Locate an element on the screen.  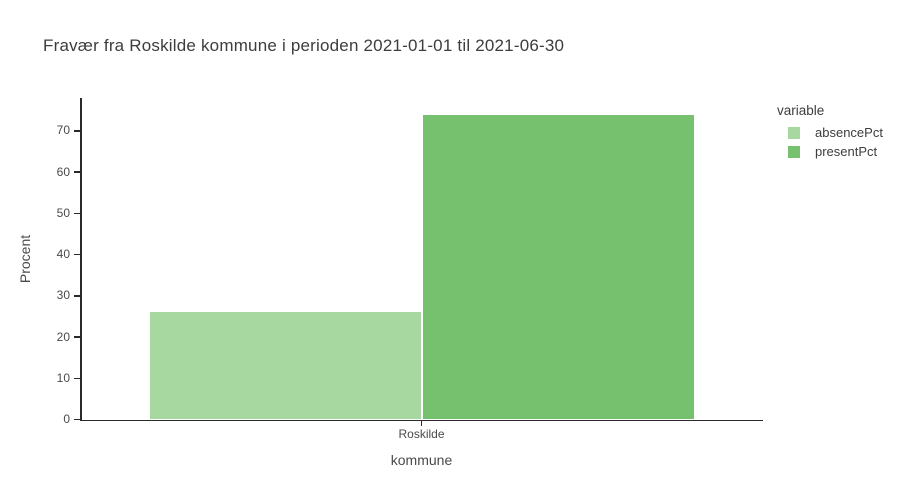
legend-label: presentPct is located at coordinates (846, 151).